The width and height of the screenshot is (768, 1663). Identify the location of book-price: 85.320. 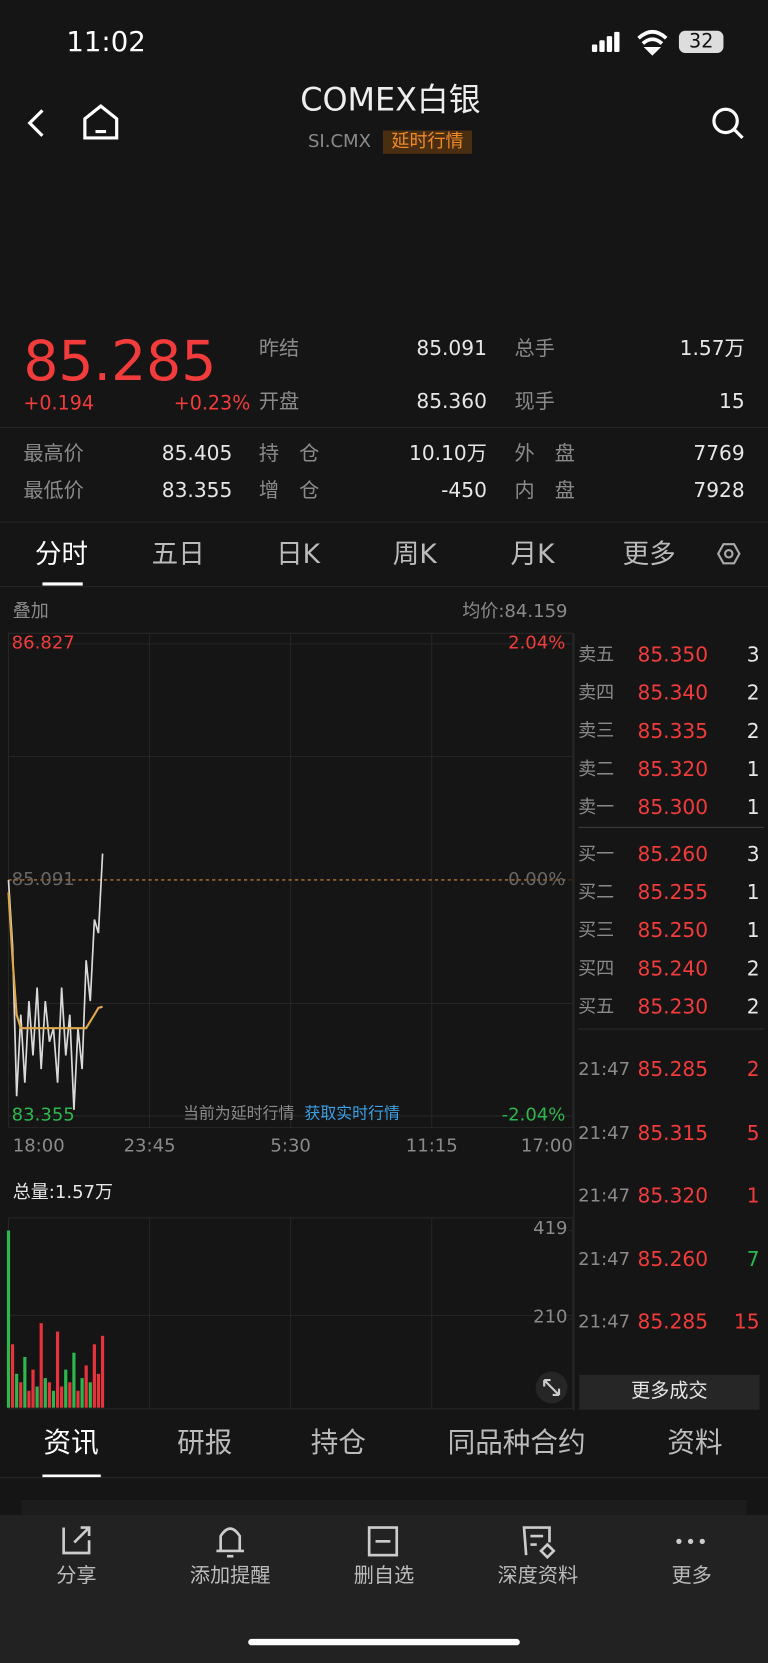
(673, 769).